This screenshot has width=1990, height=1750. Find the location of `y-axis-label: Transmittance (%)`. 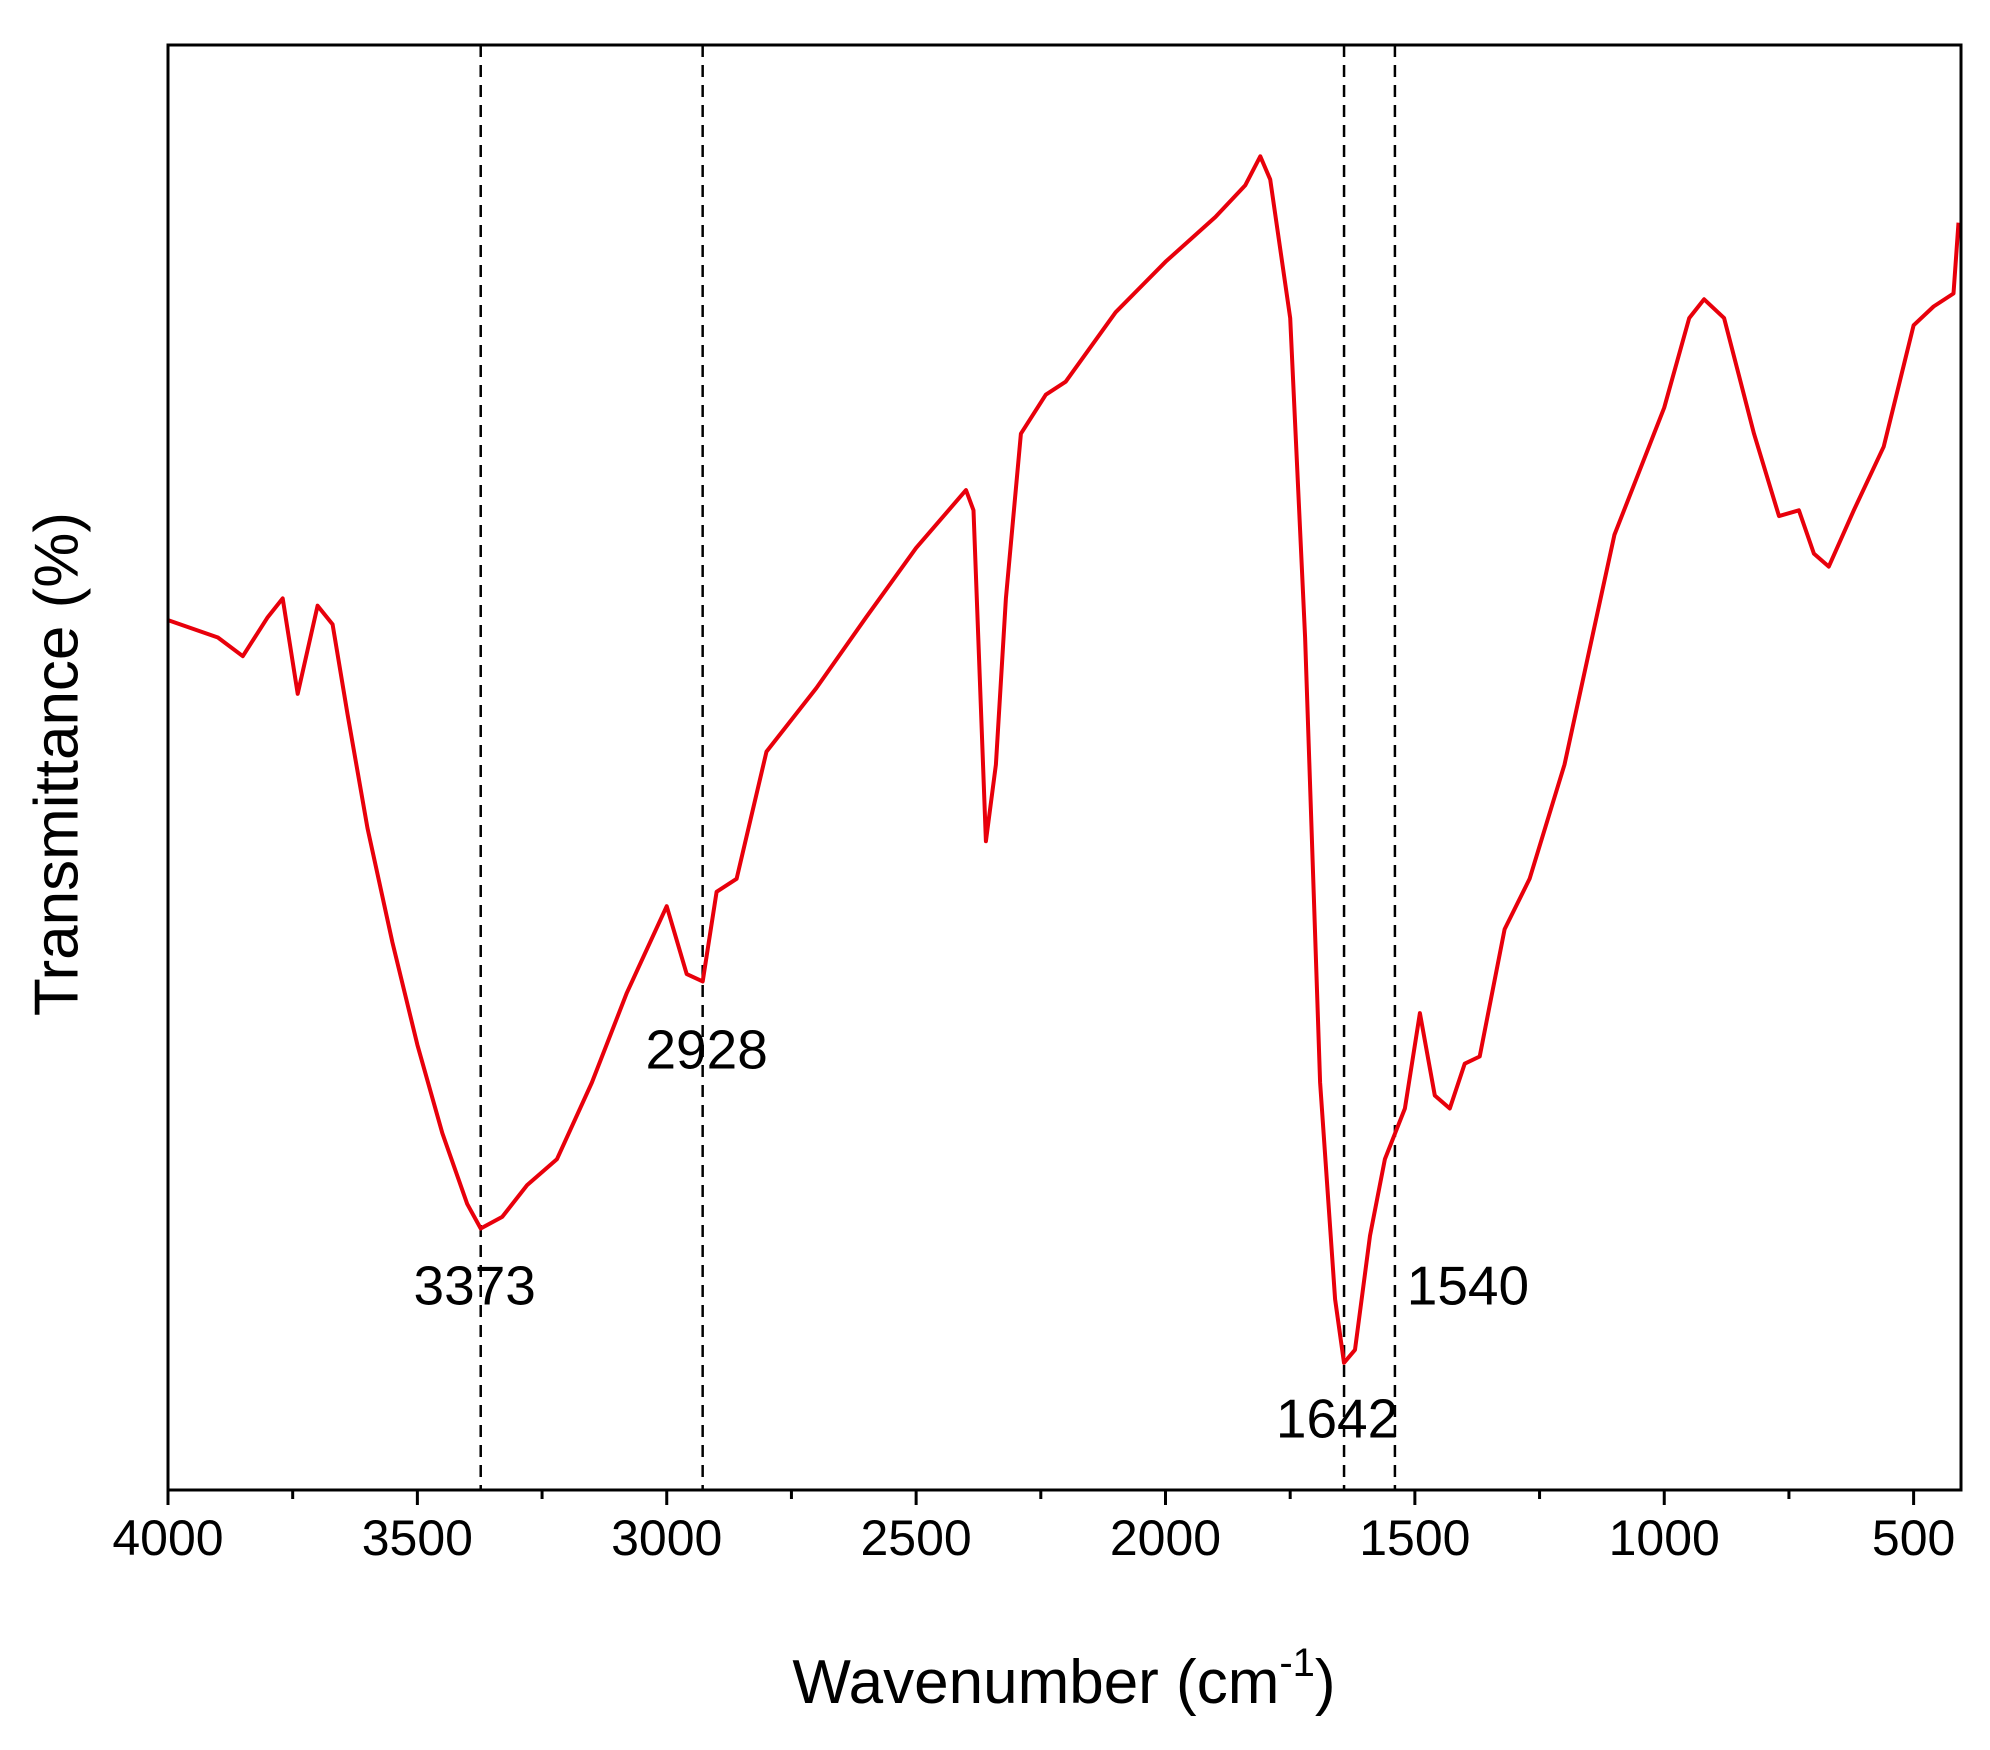

y-axis-label: Transmittance (%) is located at coordinates (56, 764).